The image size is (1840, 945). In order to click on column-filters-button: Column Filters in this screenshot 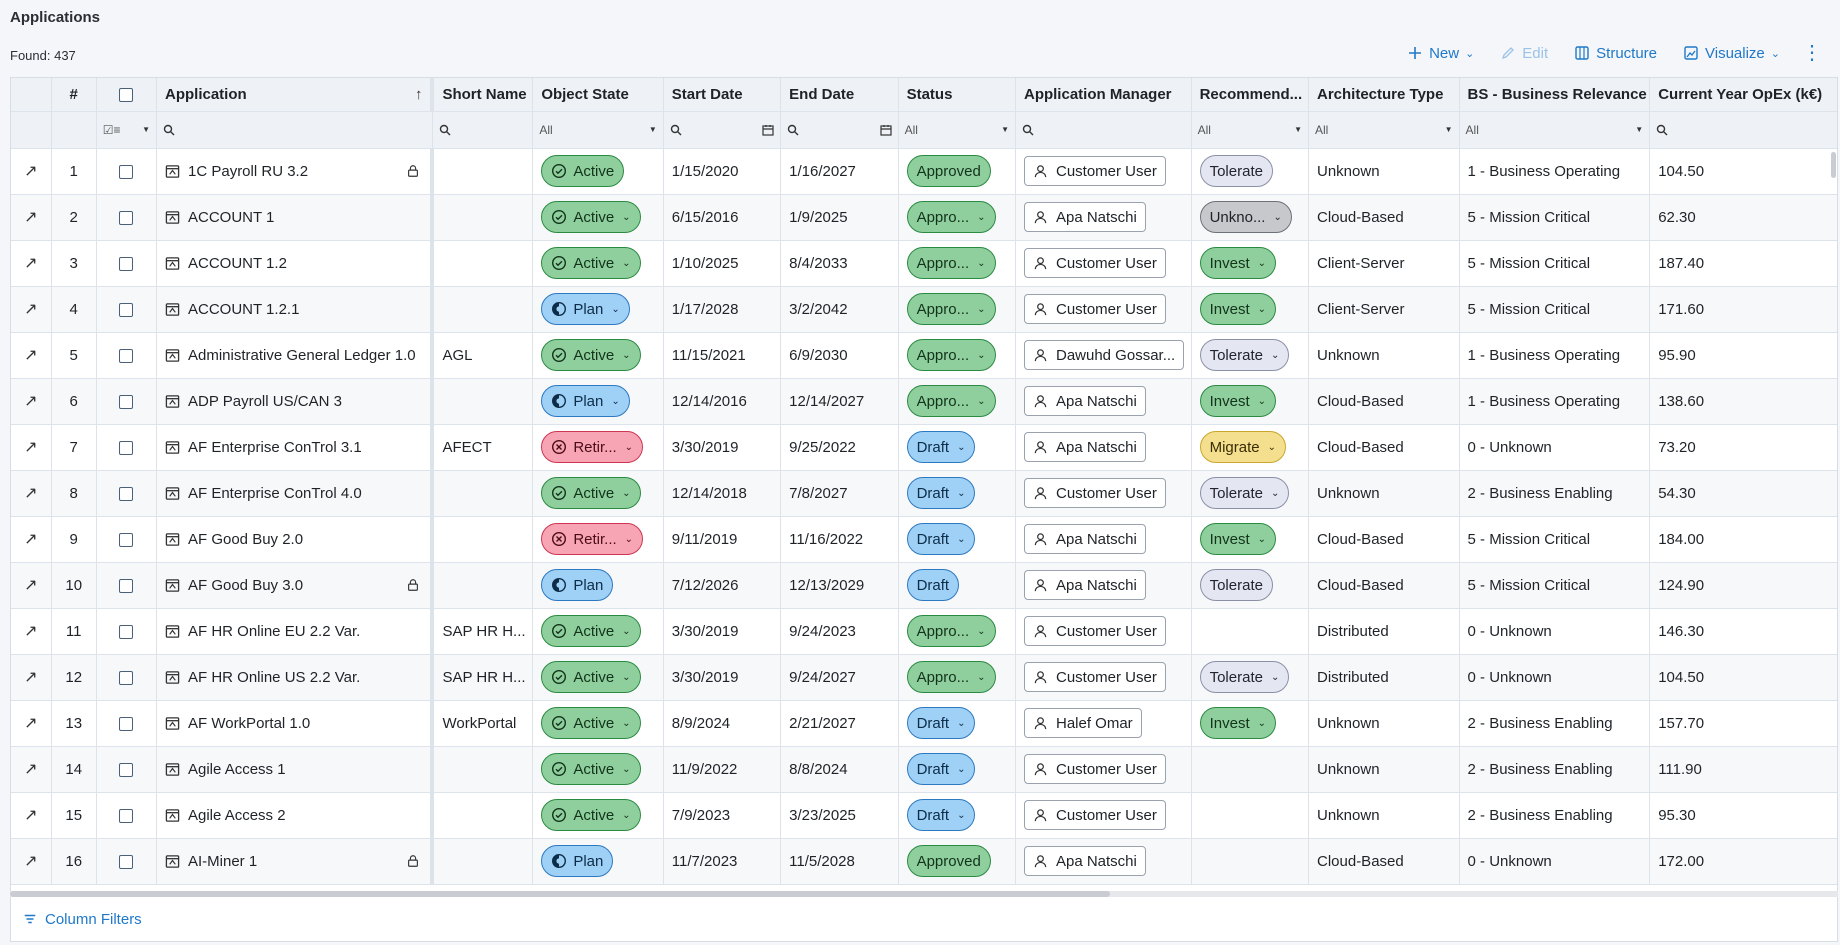, I will do `click(93, 919)`.